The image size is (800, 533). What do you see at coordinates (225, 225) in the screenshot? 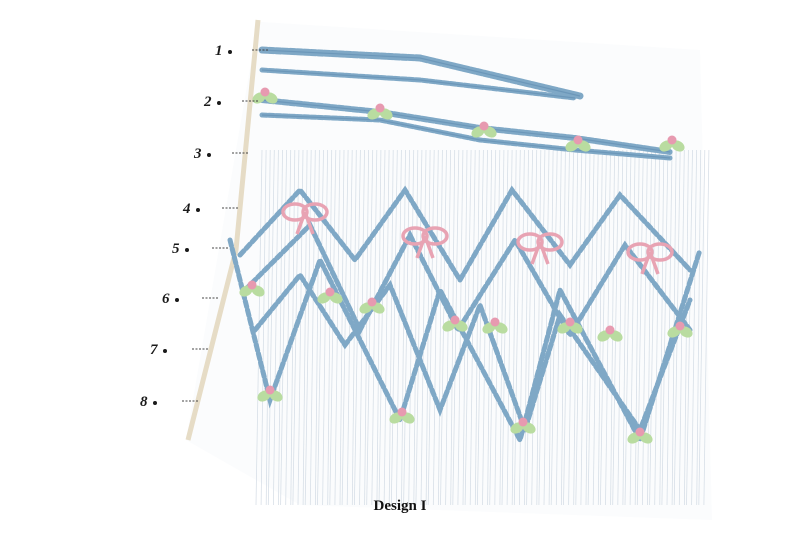
I see `row-ticks` at bounding box center [225, 225].